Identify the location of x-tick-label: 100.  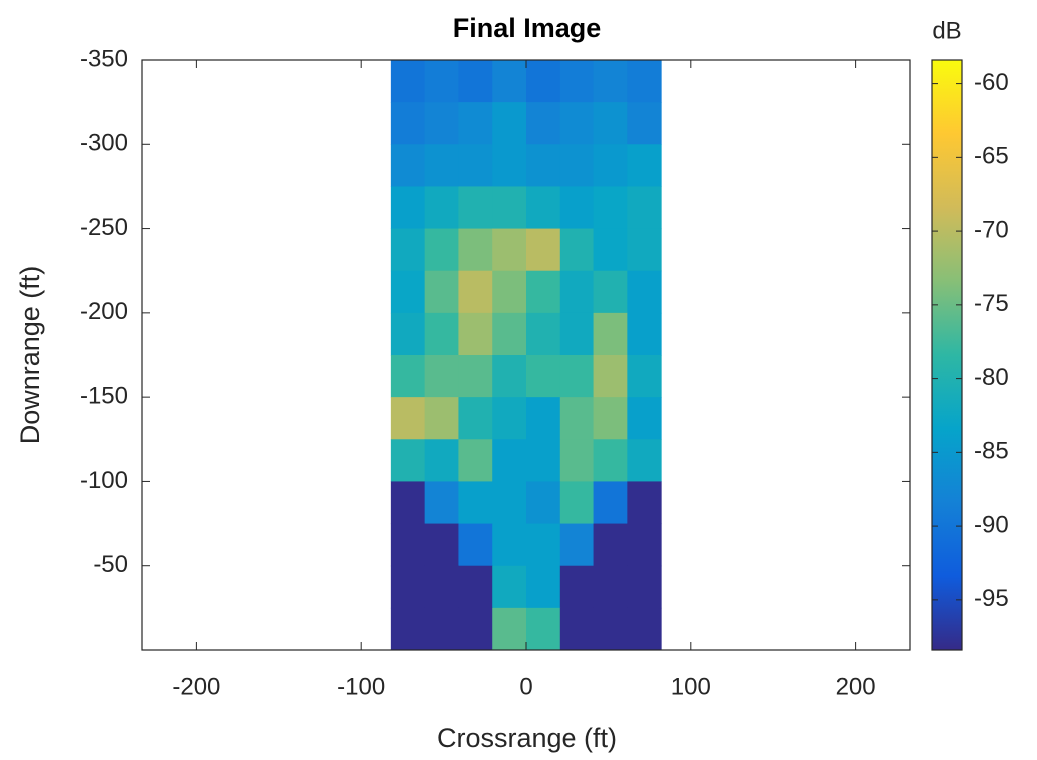
(691, 686).